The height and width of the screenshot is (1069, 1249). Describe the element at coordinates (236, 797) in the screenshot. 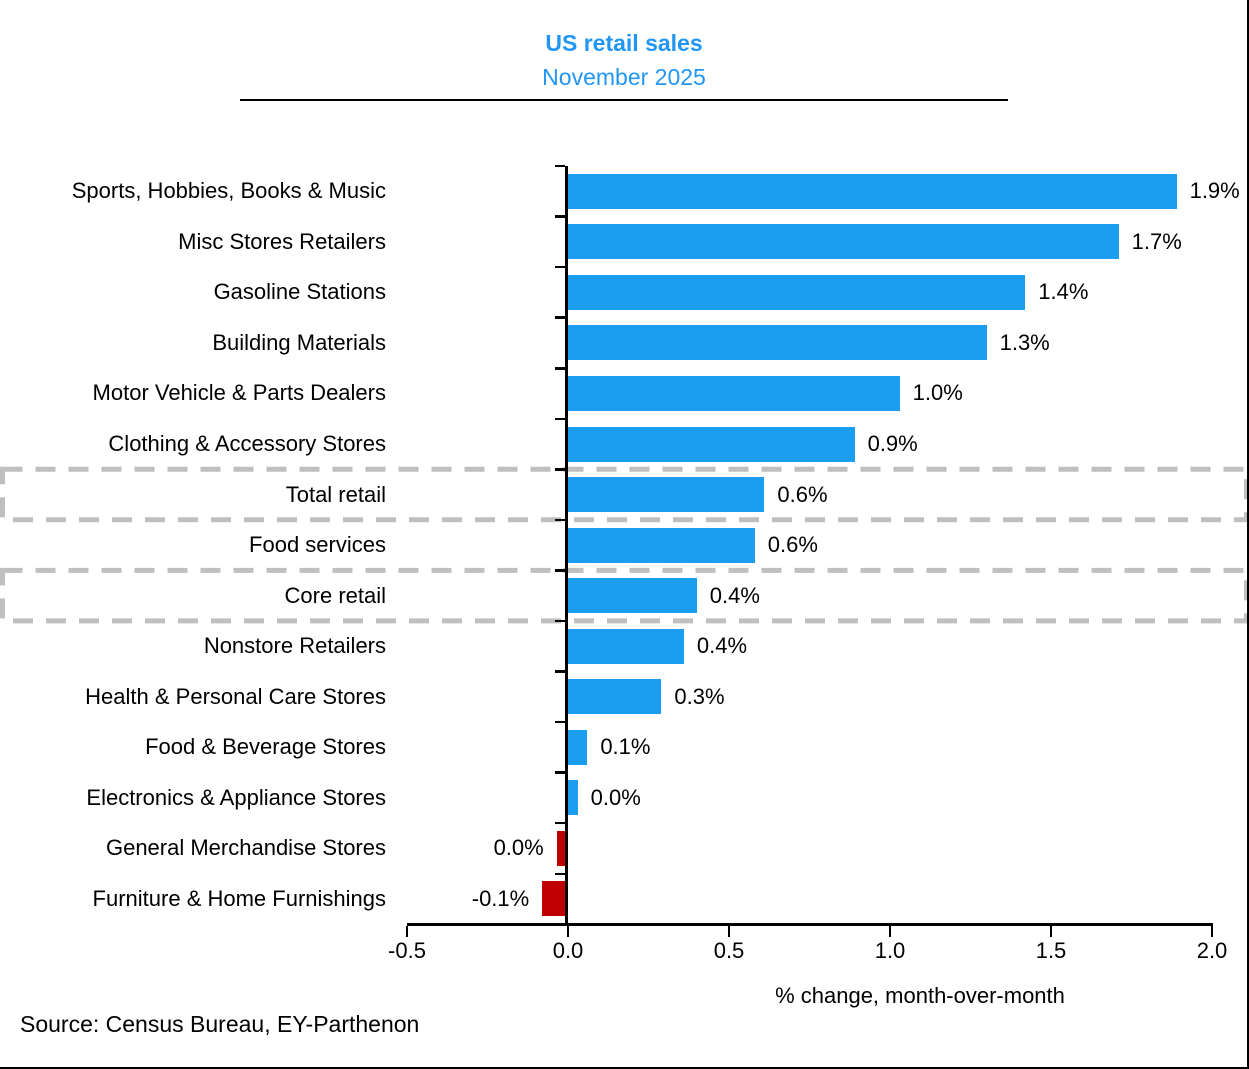

I see `category-label: Electronics & Appliance Stores` at that location.